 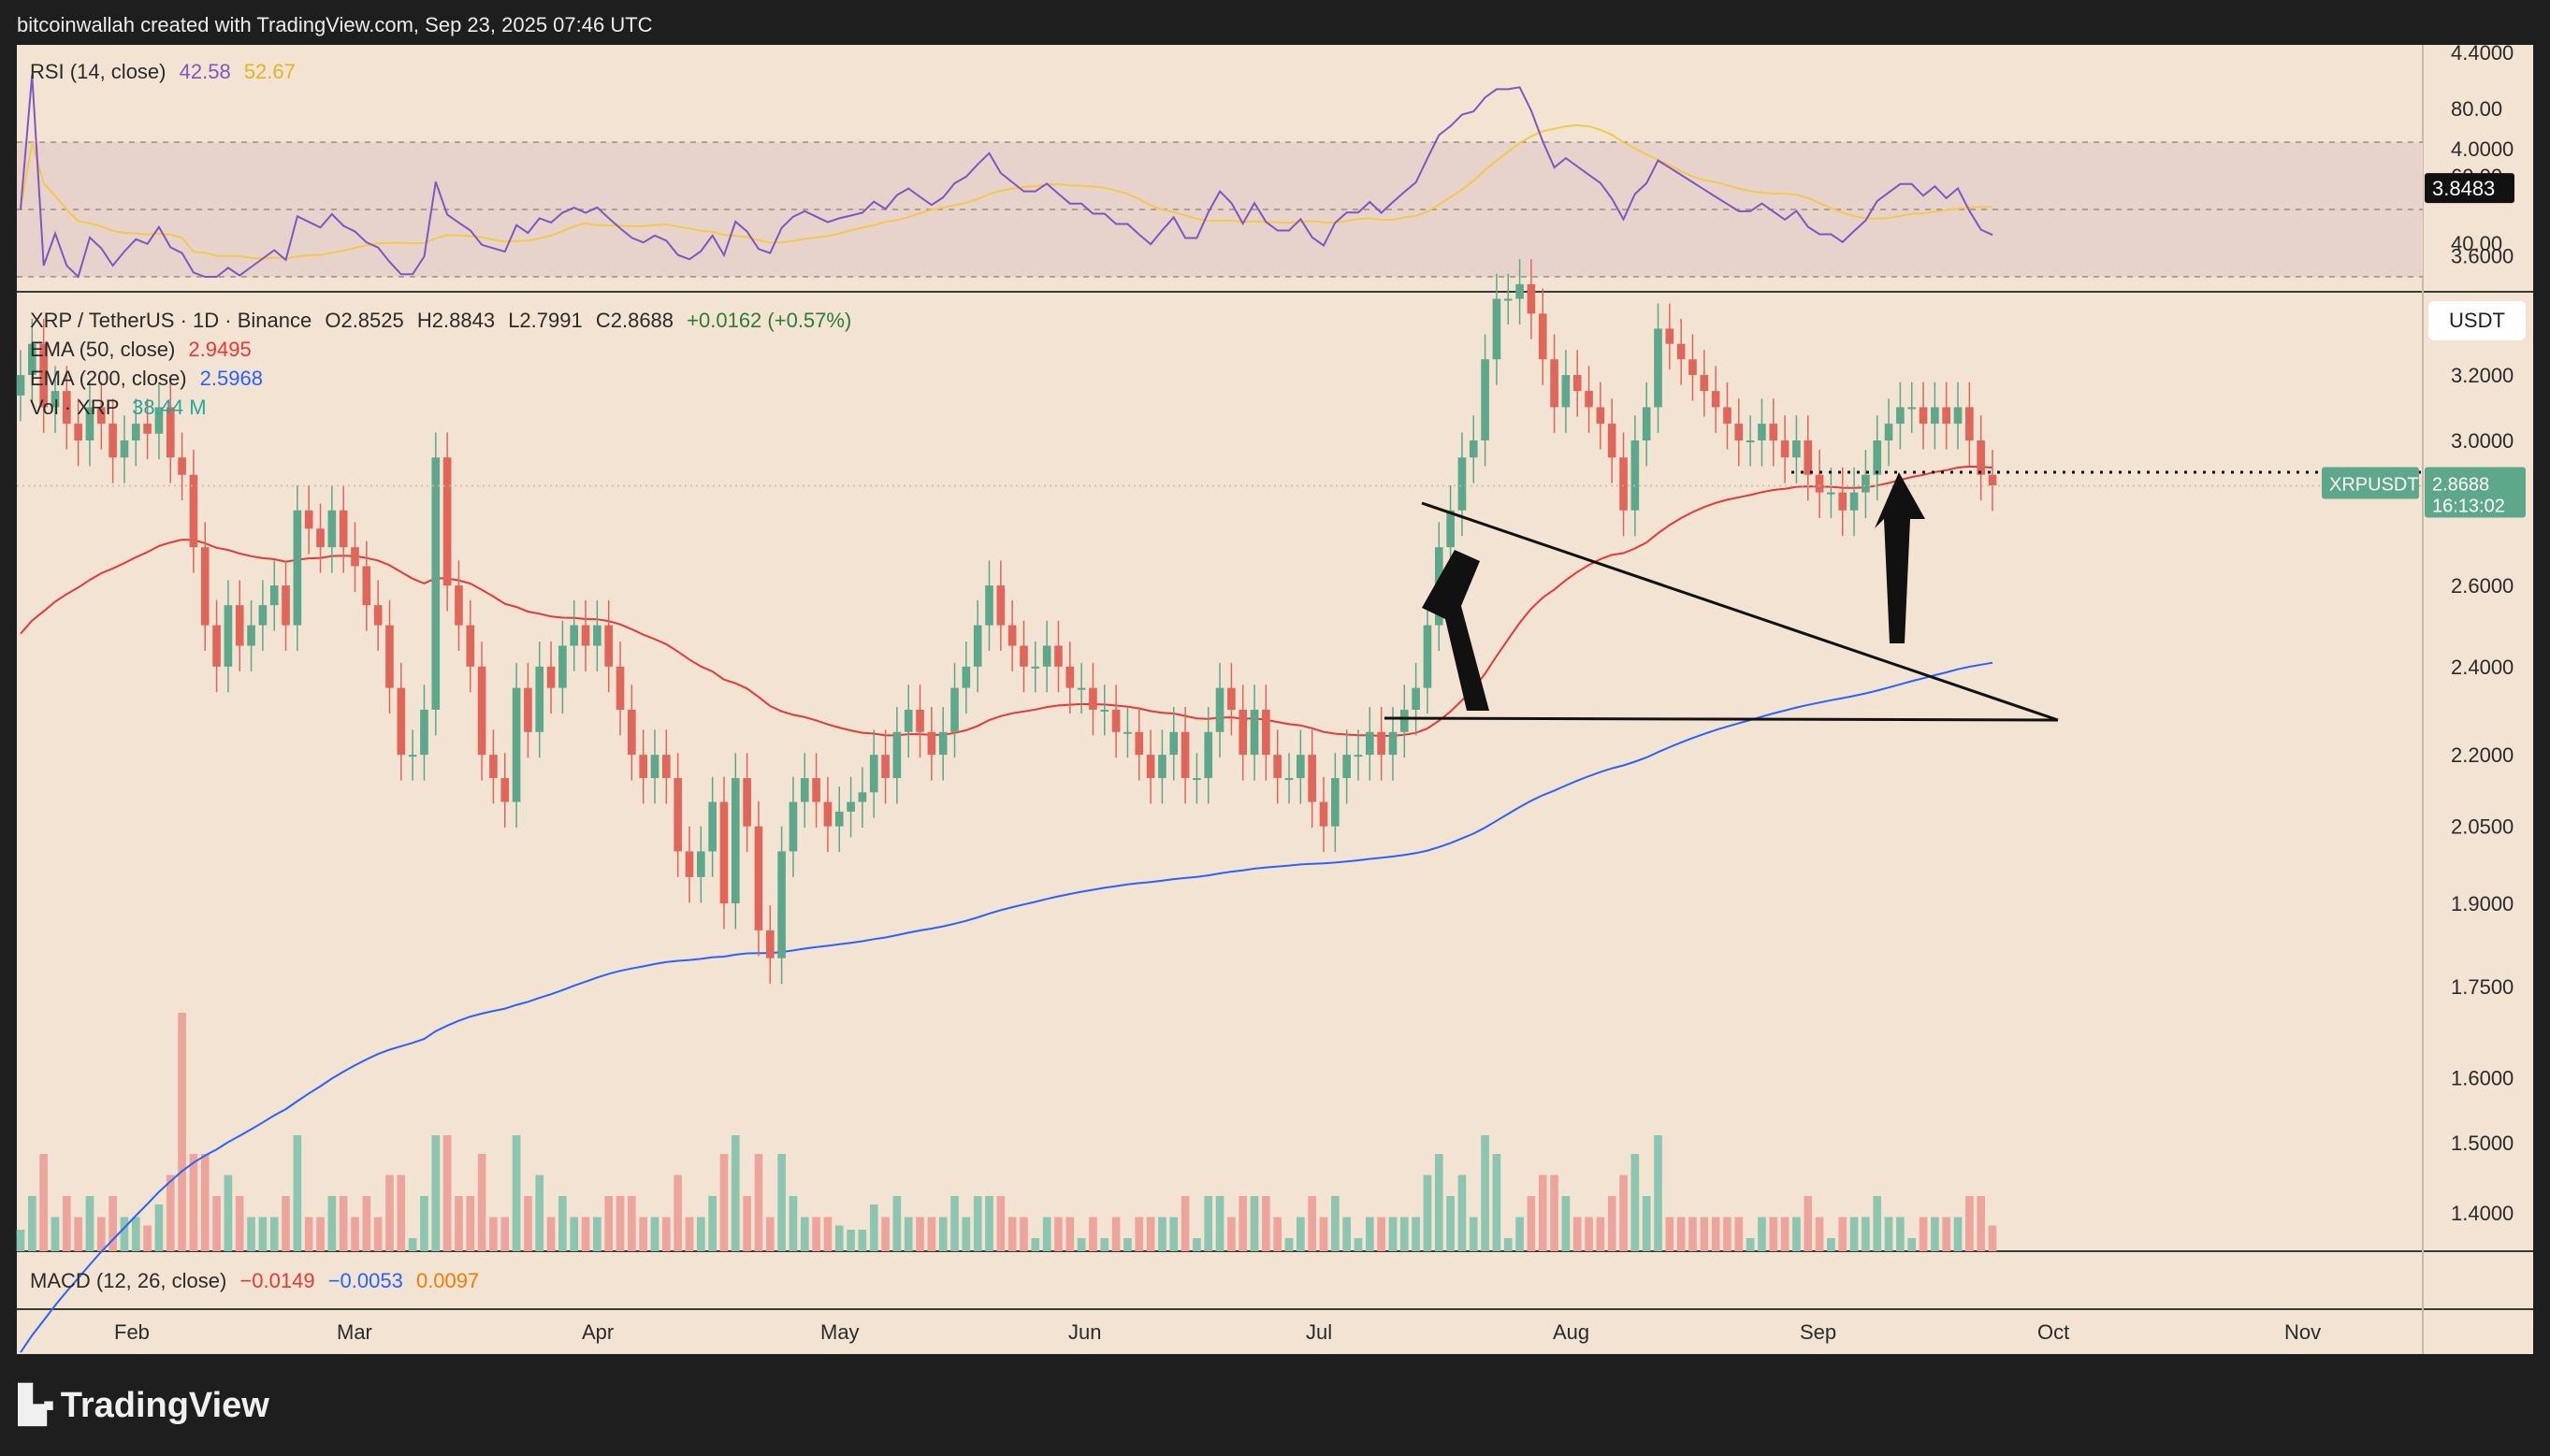 I want to click on price-tick-label: 1.9000, so click(x=2482, y=903).